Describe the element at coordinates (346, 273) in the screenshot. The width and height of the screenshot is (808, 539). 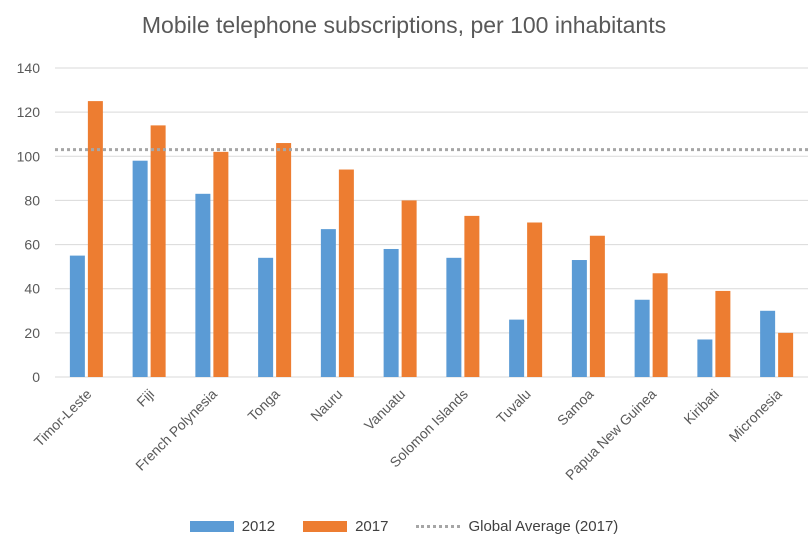
I see `bar-2017-nauru` at that location.